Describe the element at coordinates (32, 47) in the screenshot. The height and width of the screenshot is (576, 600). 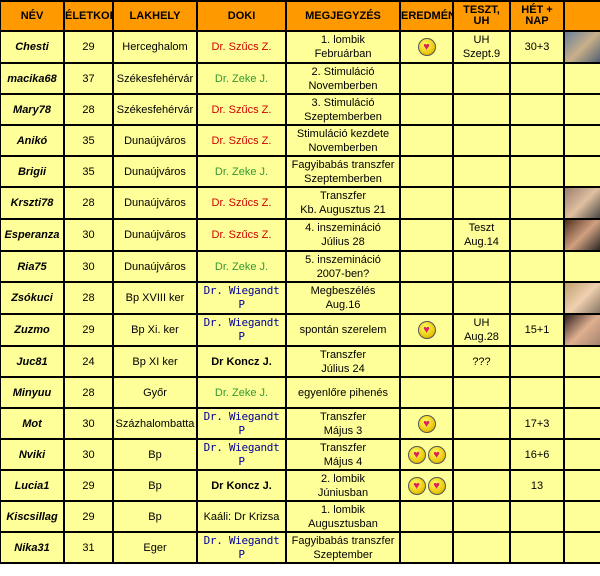
I see `cell-name: Chesti` at that location.